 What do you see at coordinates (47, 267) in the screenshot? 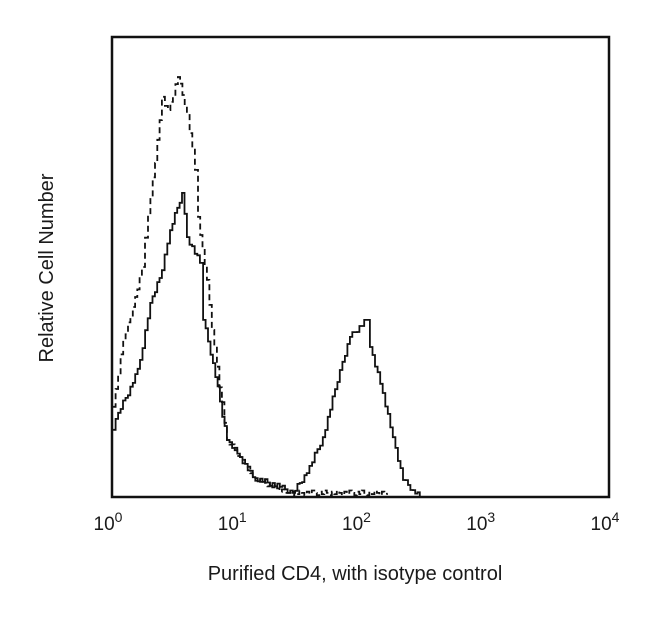
I see `y-axis-label: Relative Cell Number` at bounding box center [47, 267].